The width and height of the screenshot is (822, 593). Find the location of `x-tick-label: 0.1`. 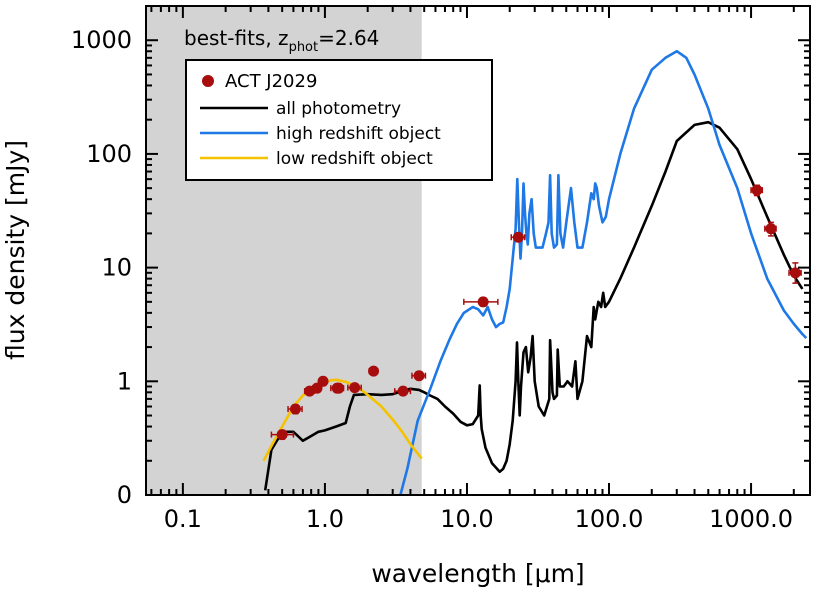

x-tick-label: 0.1 is located at coordinates (183, 519).